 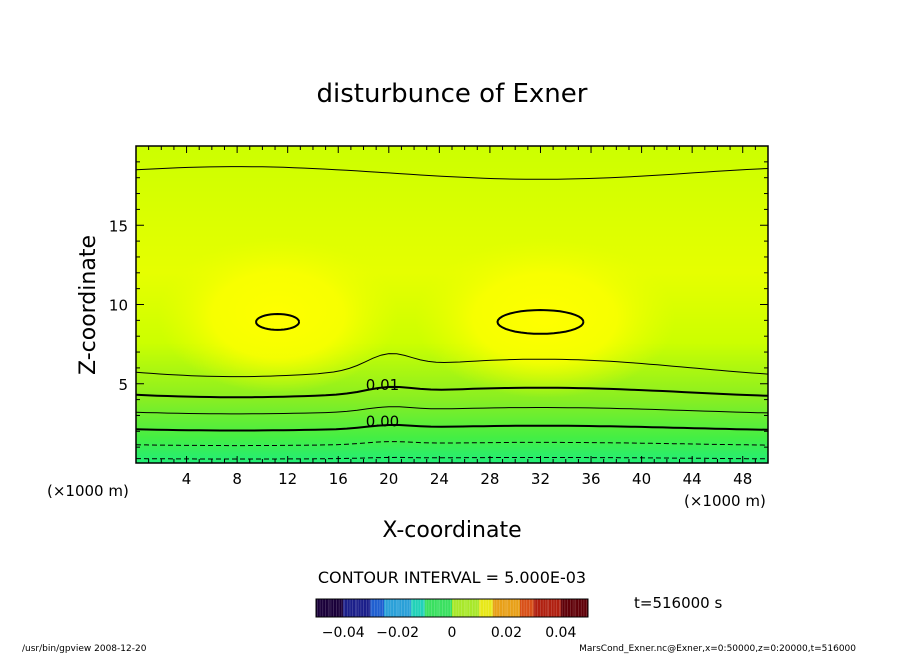 I want to click on y-axis-label: Z-coordinate, so click(x=88, y=305).